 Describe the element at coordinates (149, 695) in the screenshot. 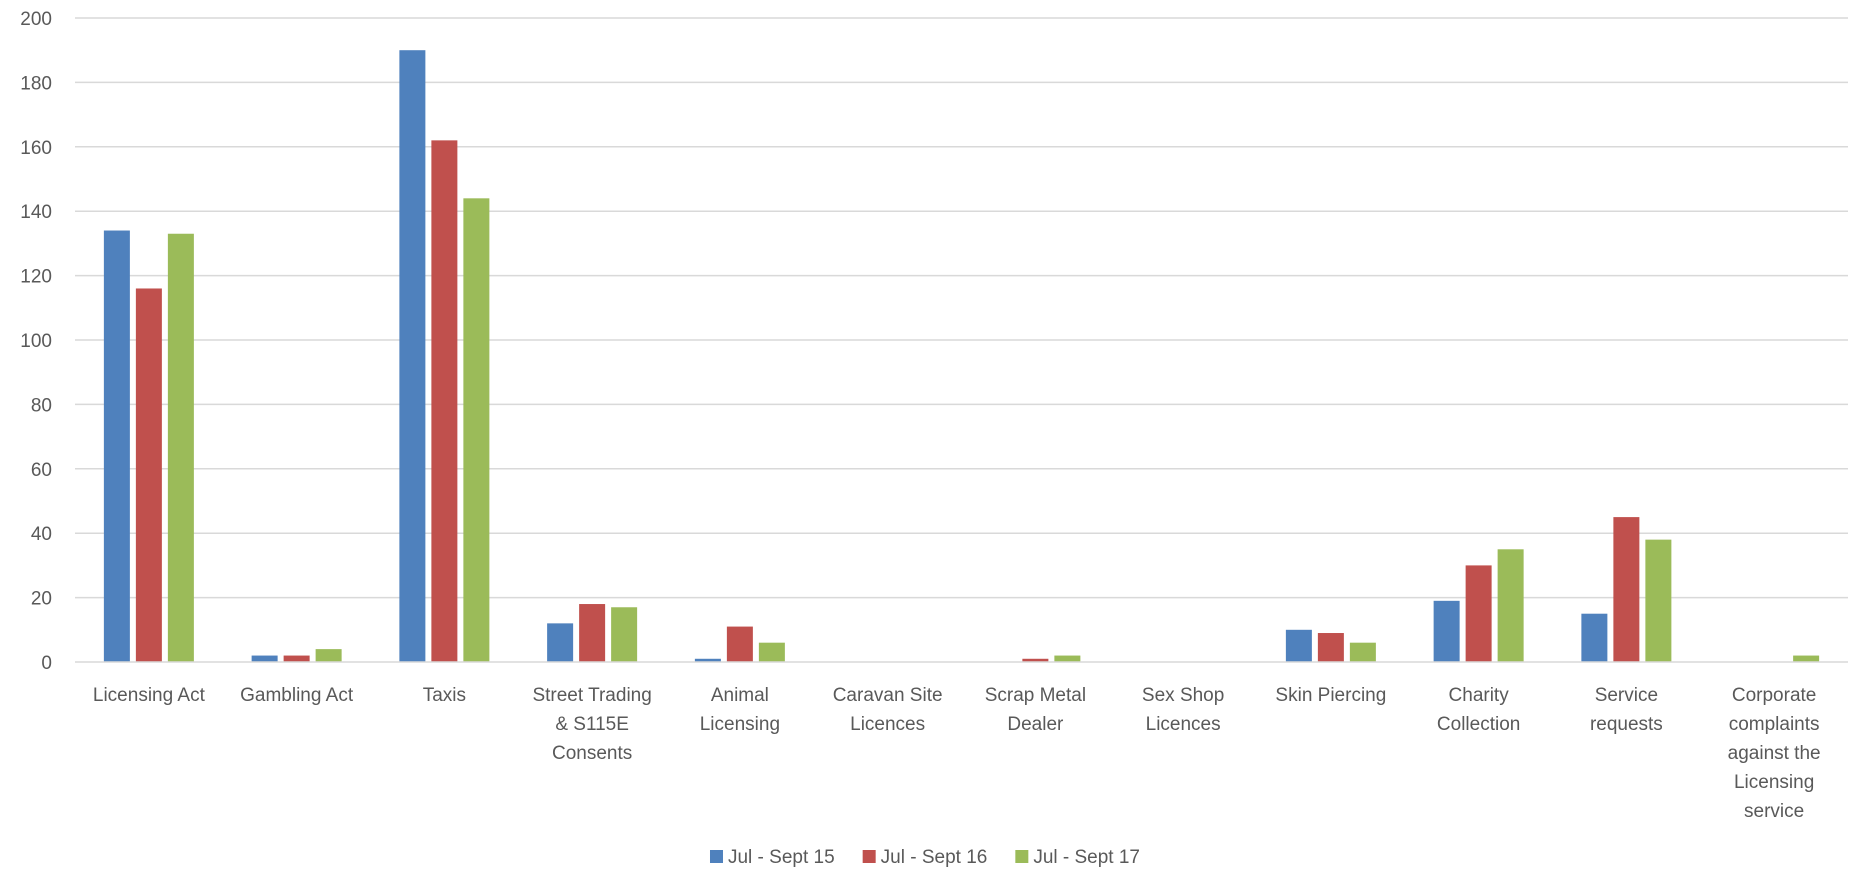

I see `x-category-label: Licensing Act` at that location.